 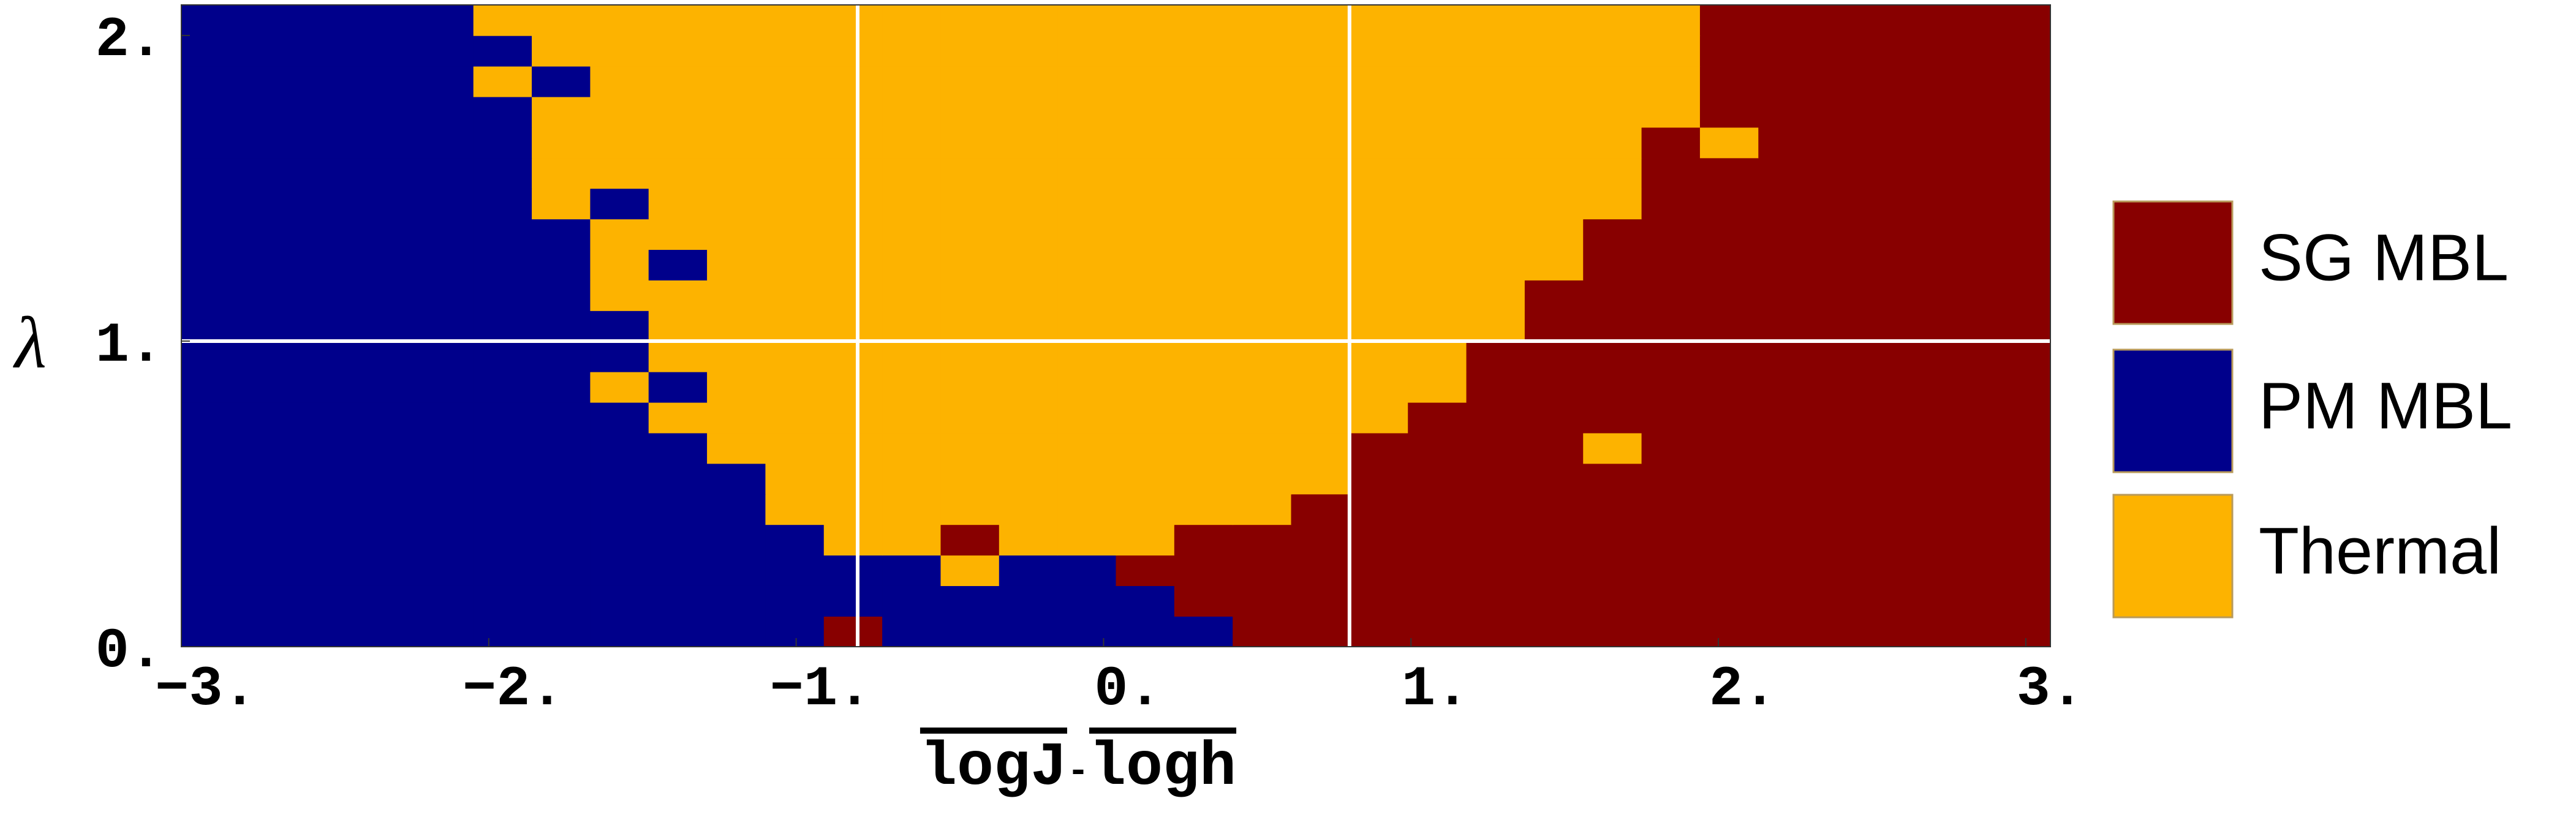 What do you see at coordinates (129, 40) in the screenshot?
I see `y-tick-label: 2.` at bounding box center [129, 40].